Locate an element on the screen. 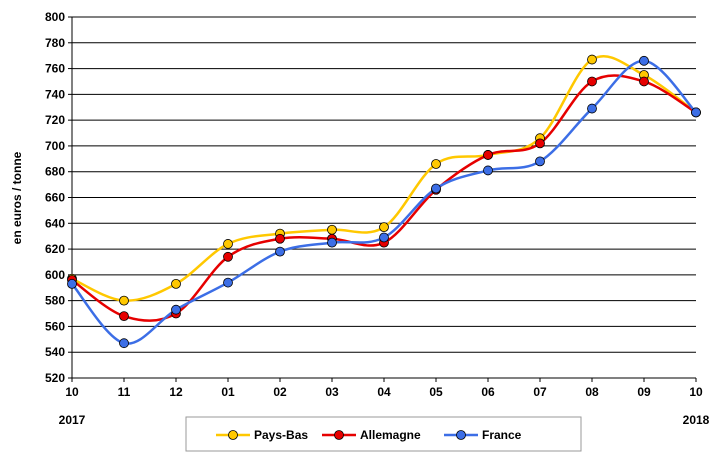 This screenshot has height=452, width=720. y-tick-label: 720 is located at coordinates (55, 120).